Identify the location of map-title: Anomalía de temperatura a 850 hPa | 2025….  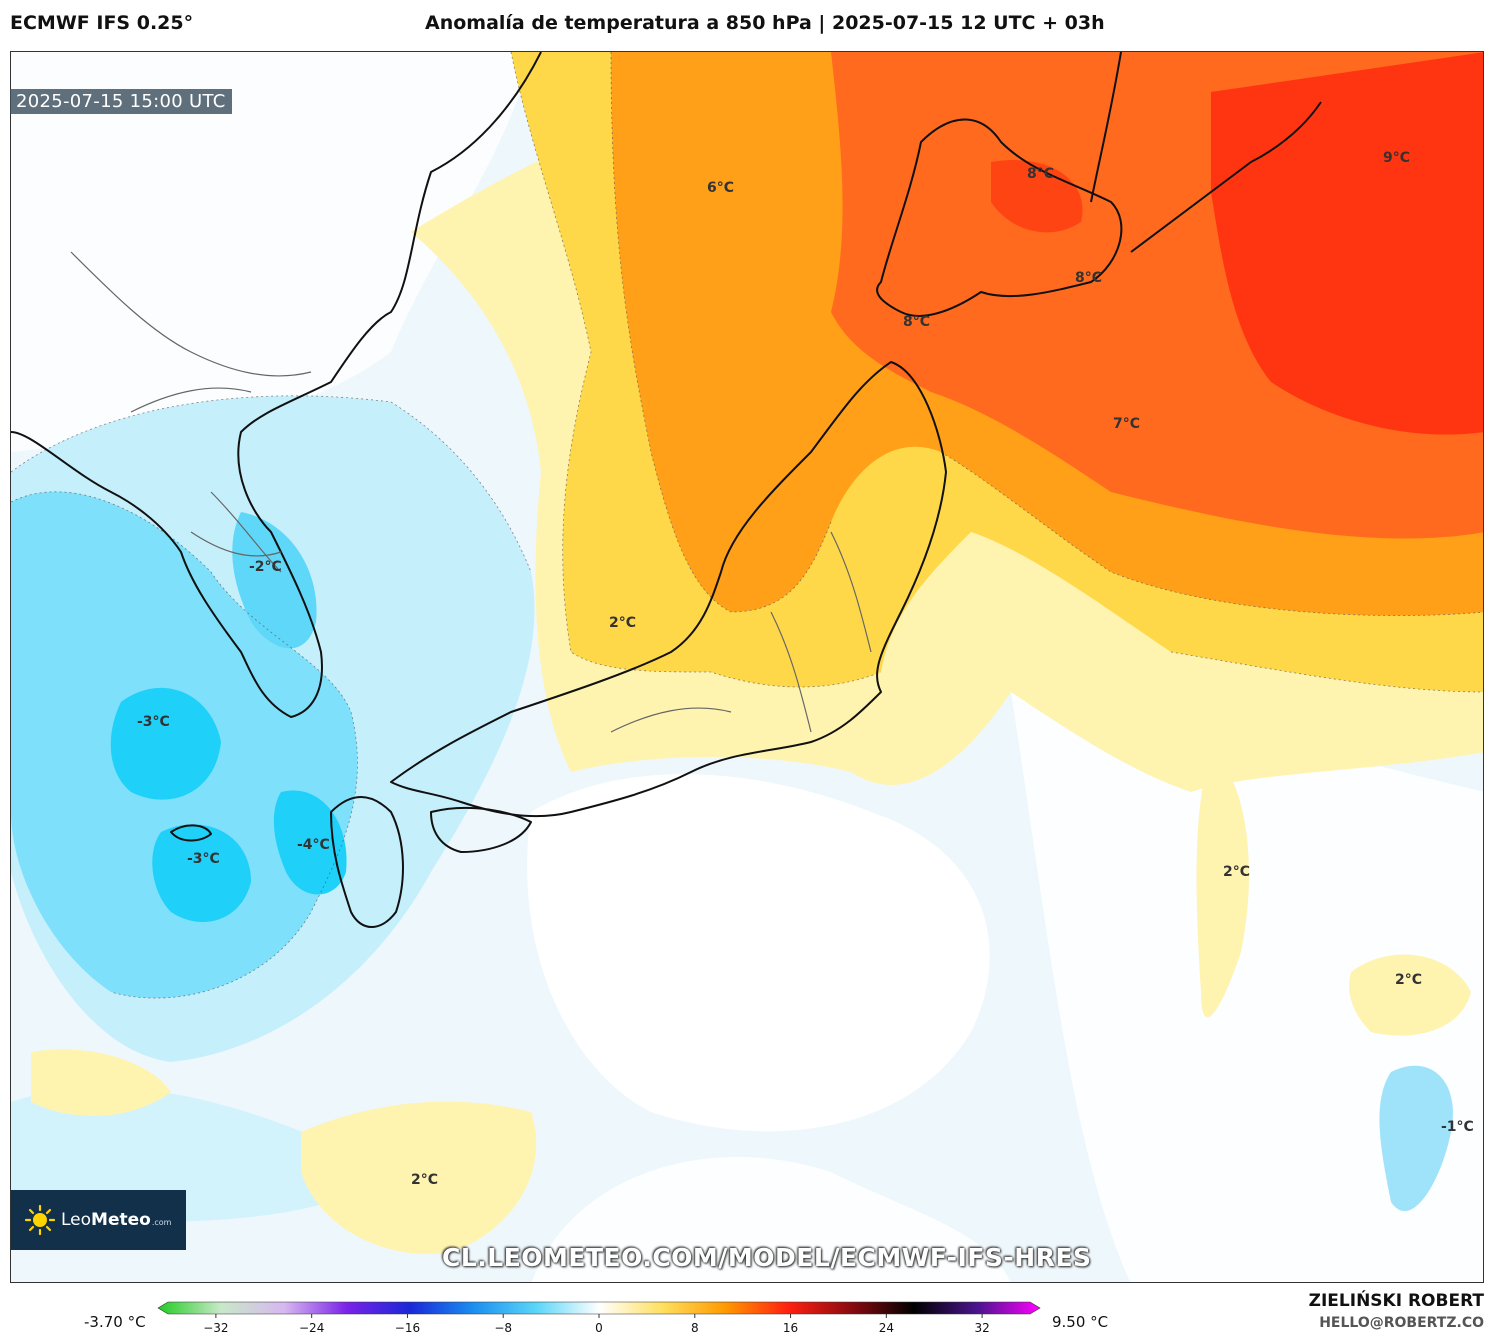
(765, 23).